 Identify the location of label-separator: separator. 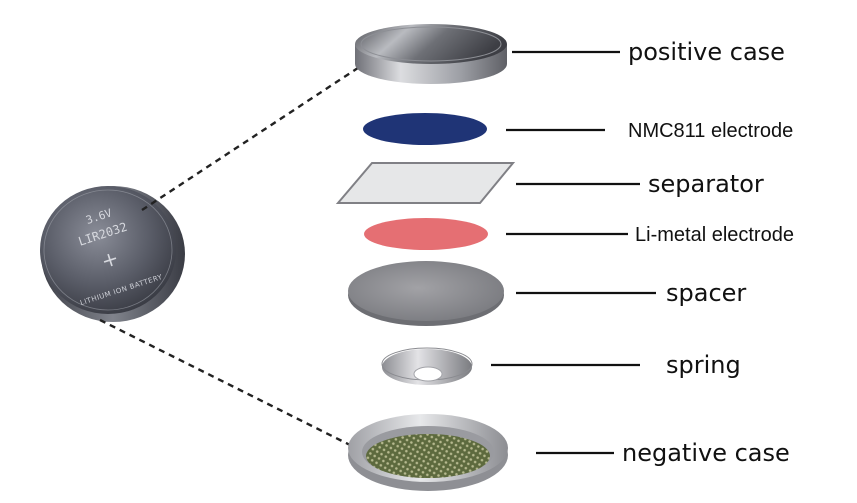
(706, 184).